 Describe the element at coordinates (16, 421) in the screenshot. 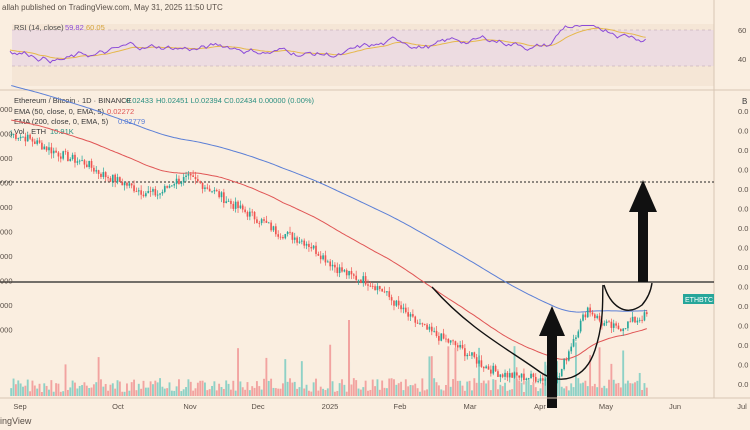

I see `brand-footer: ingView` at that location.